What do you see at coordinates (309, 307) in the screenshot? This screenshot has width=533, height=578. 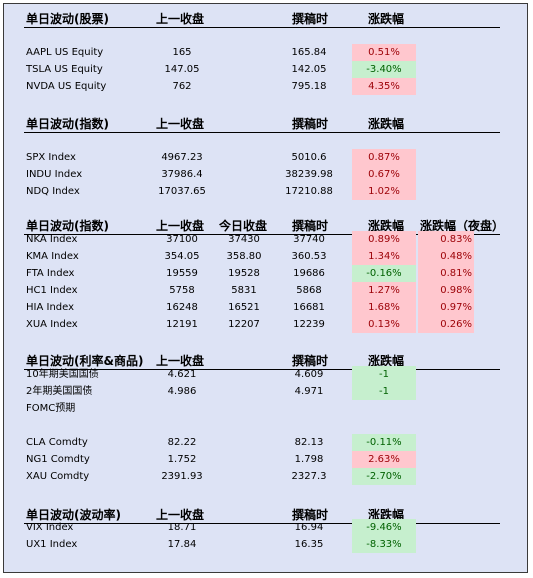 I see `current-price: 16681` at bounding box center [309, 307].